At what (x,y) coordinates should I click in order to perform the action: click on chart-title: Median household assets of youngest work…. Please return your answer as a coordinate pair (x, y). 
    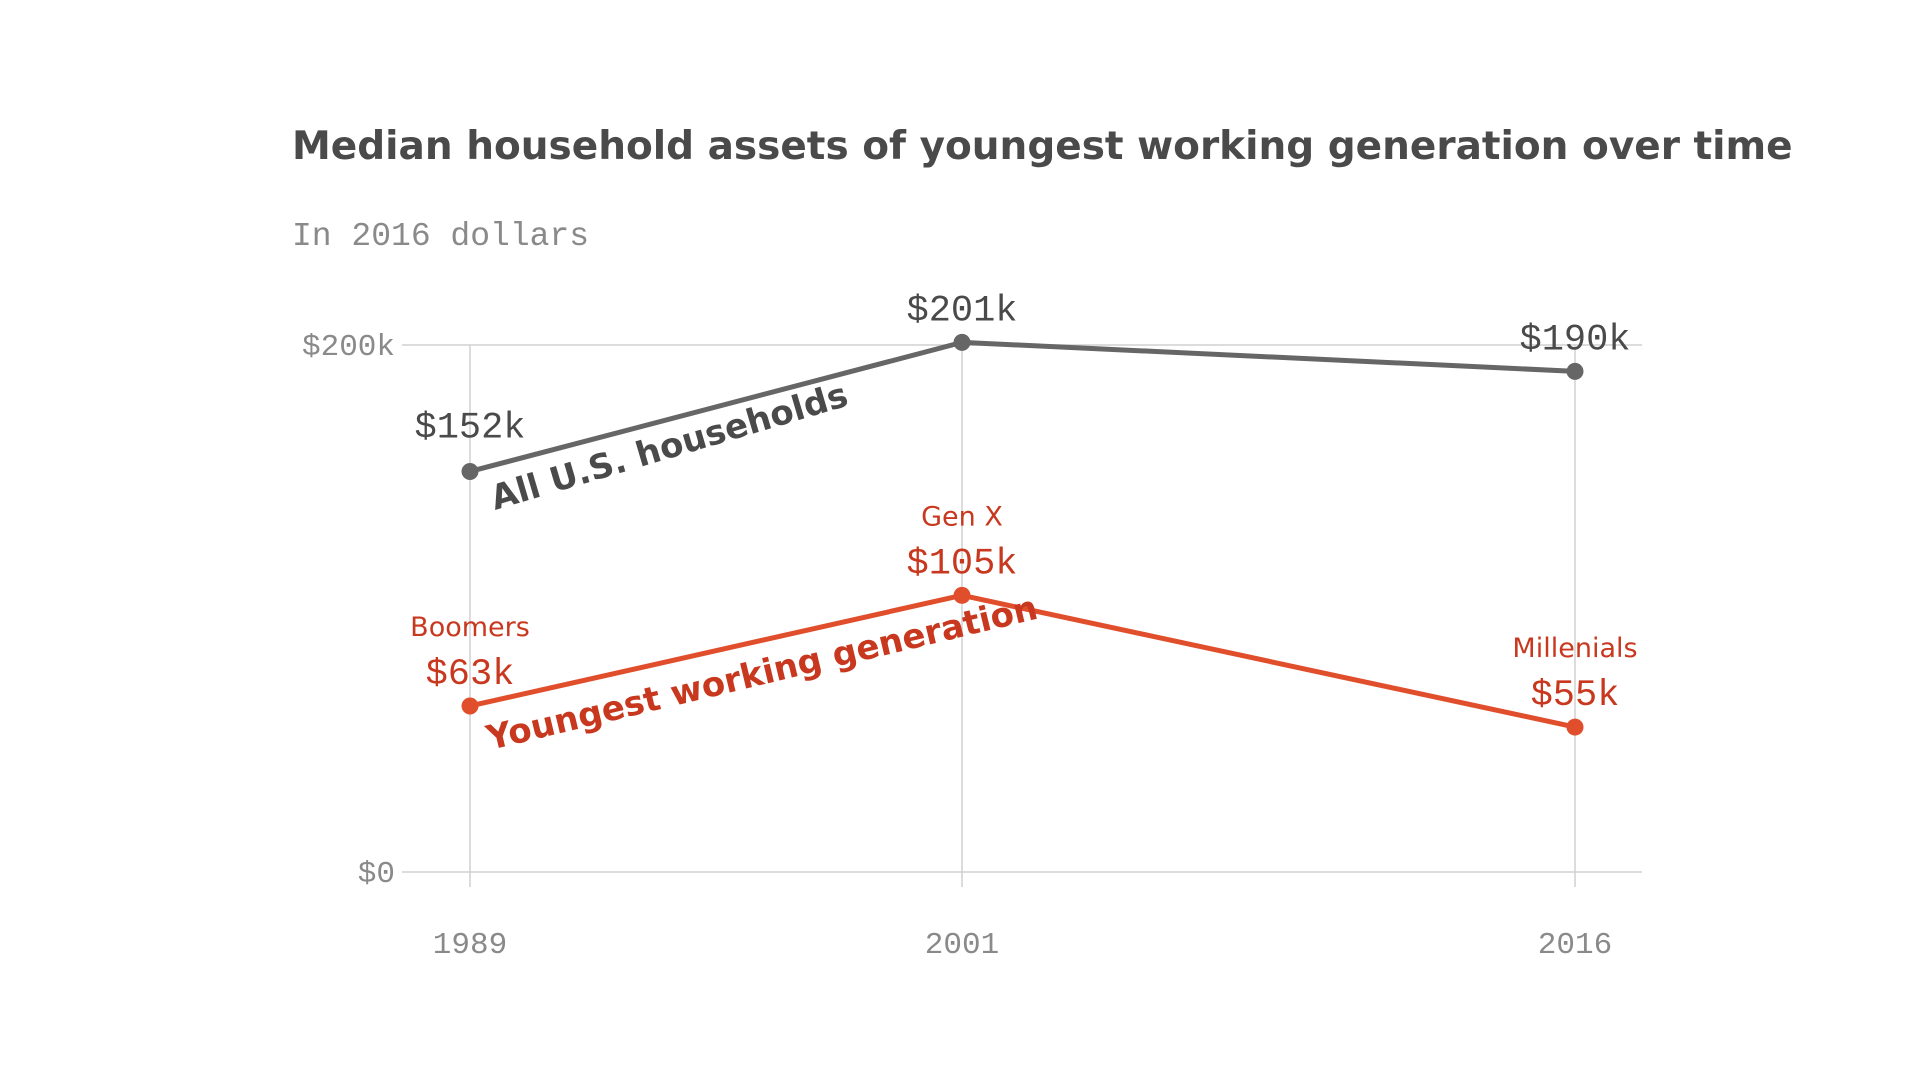
    Looking at the image, I should click on (1042, 146).